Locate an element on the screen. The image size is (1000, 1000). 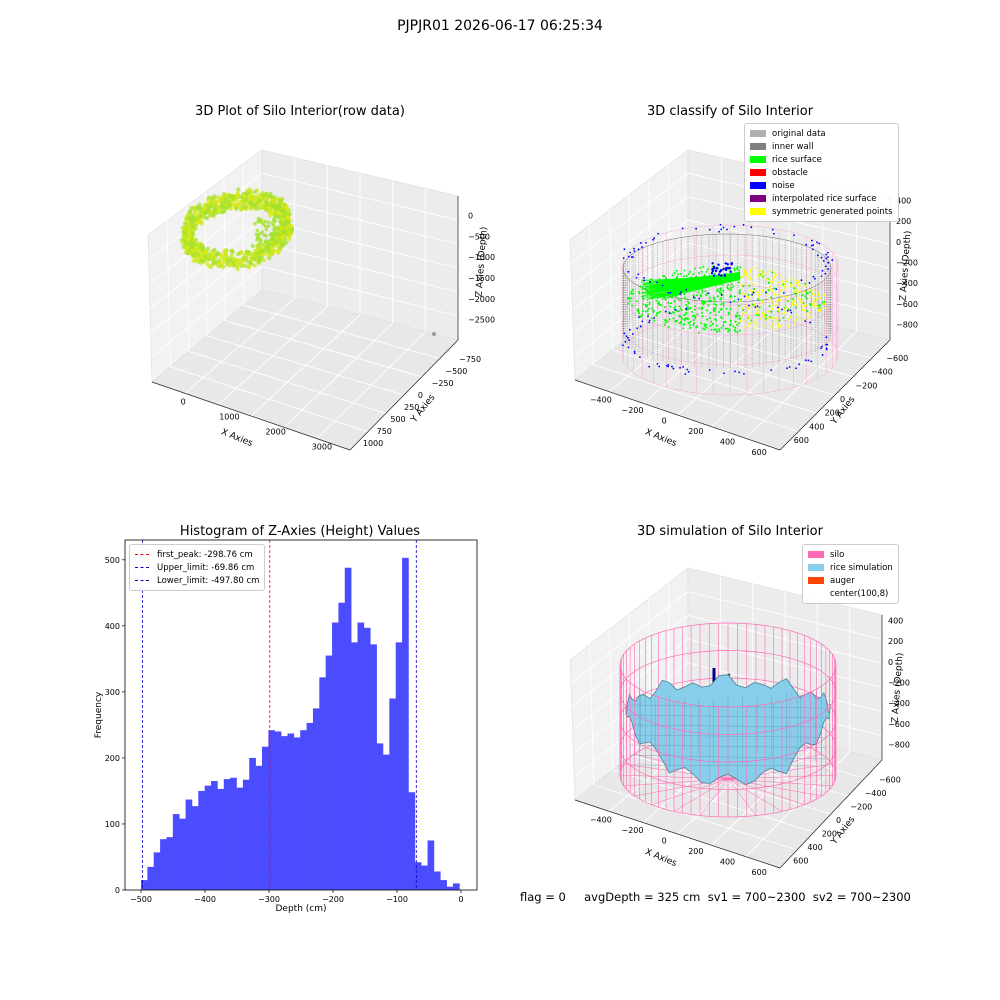
x-tick-label: 0 is located at coordinates (664, 840).